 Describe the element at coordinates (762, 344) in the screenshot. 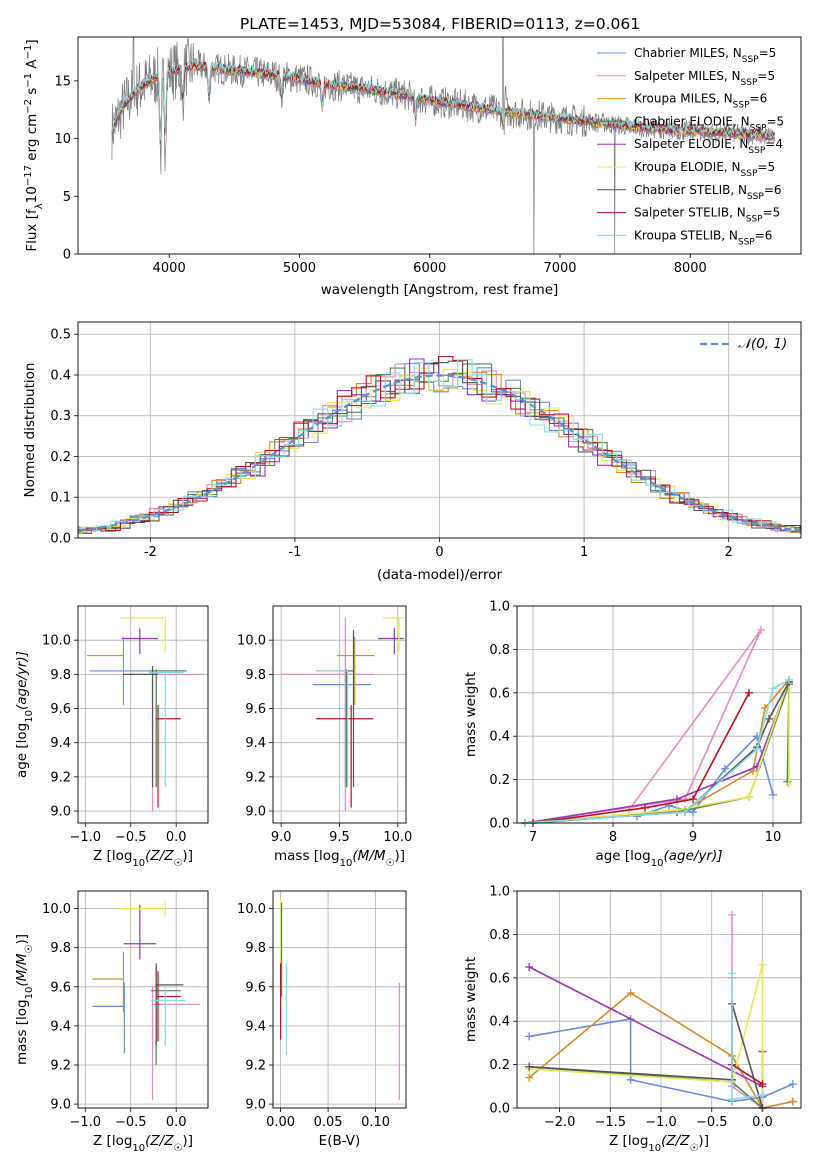

I see `gaussian-legend-label: 𝒩(0, 1)` at that location.